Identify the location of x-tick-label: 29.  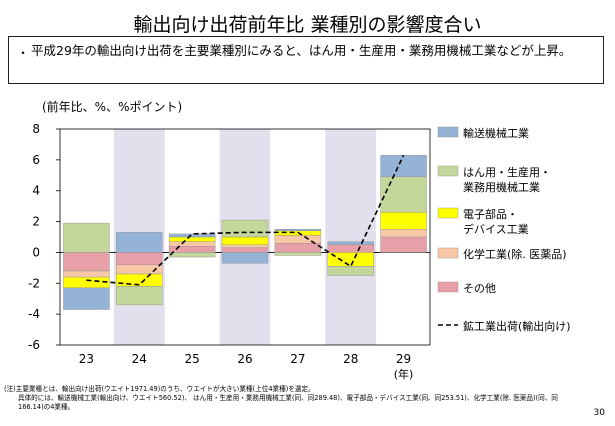
(403, 359).